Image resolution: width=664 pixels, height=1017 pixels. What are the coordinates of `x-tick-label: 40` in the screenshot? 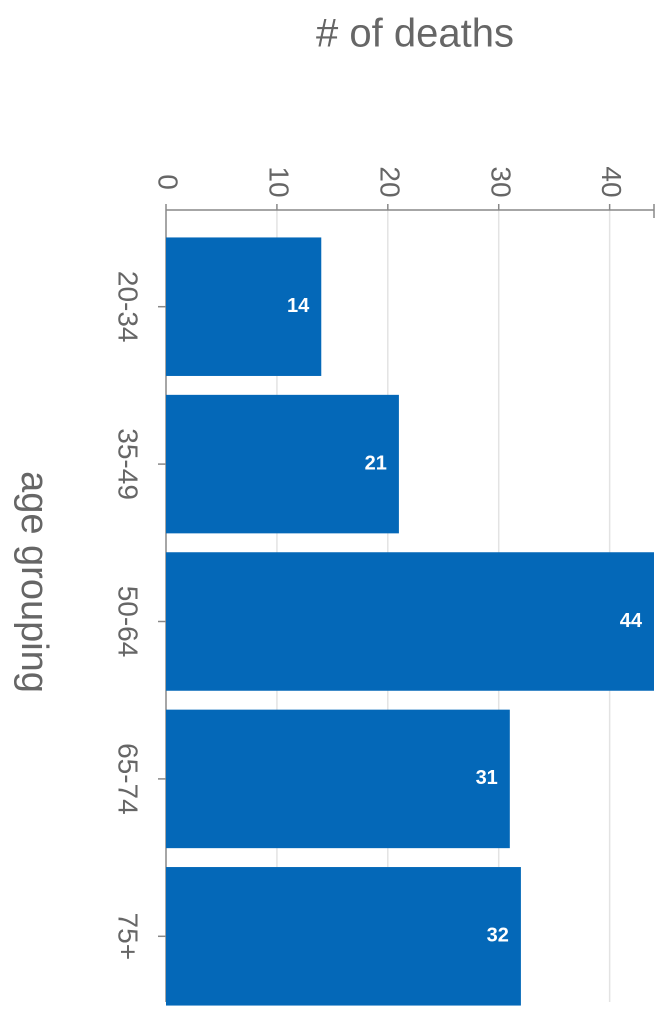 It's located at (611, 181).